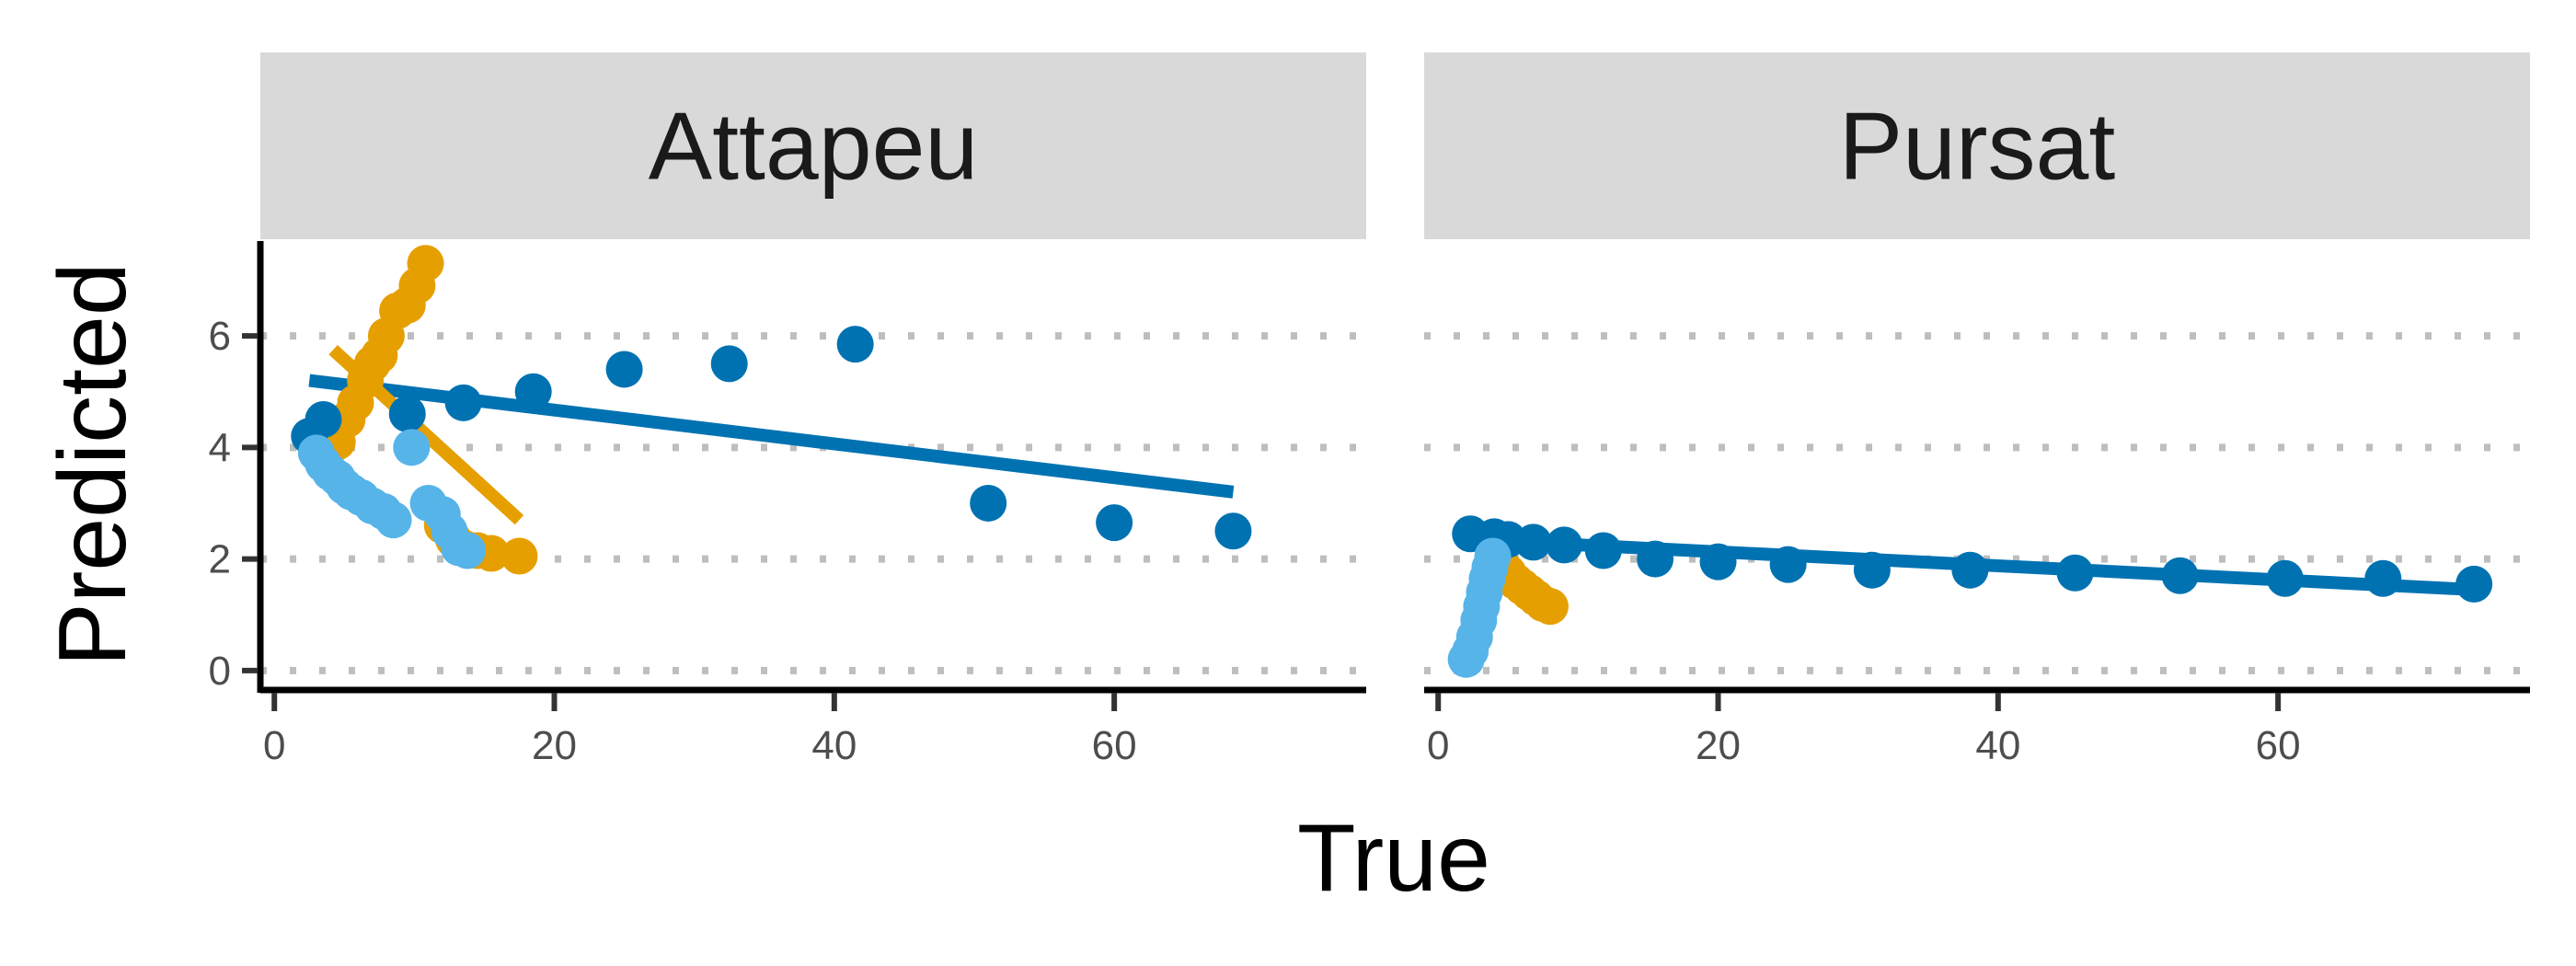 This screenshot has height=966, width=2576. I want to click on x-axis-title: True, so click(1393, 858).